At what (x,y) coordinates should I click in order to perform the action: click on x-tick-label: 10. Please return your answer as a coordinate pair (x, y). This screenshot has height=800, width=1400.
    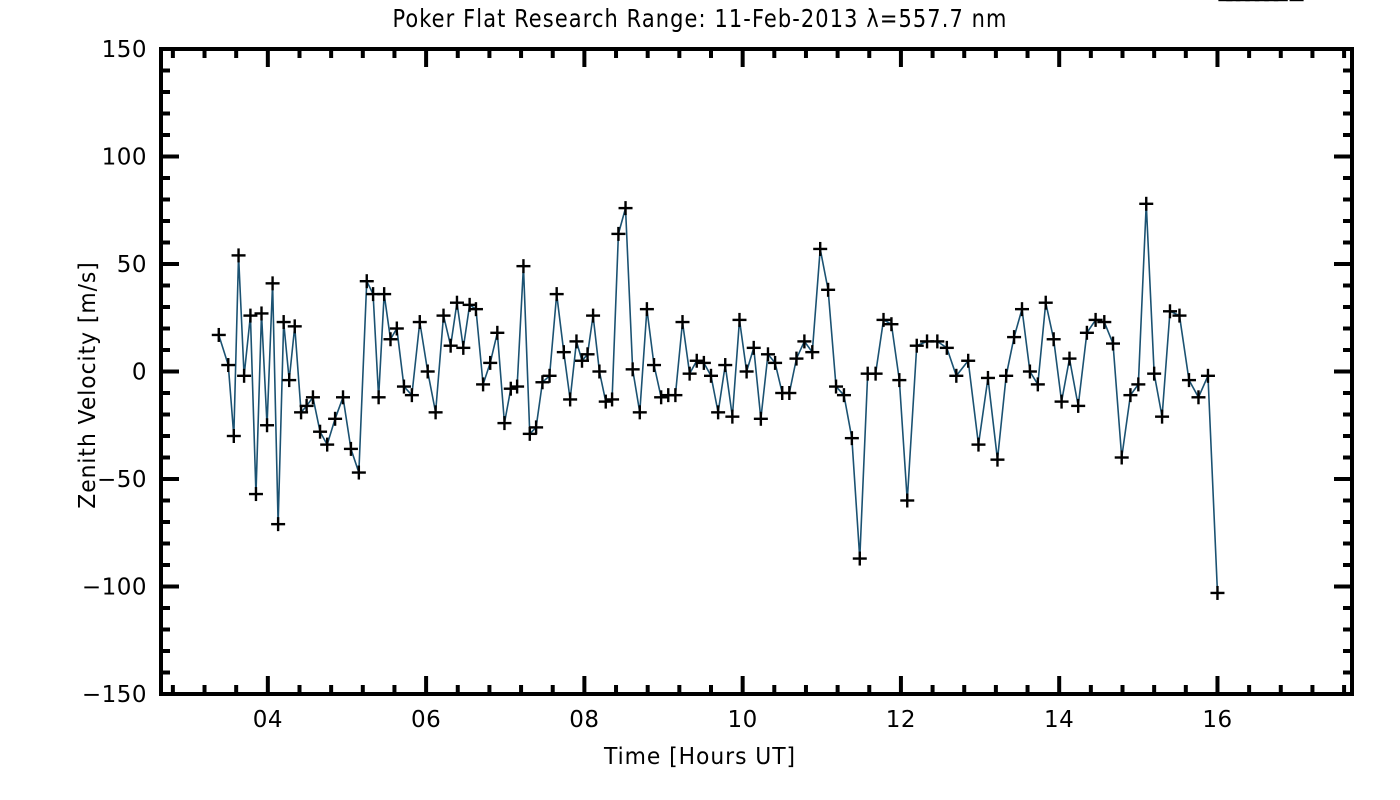
    Looking at the image, I should click on (743, 720).